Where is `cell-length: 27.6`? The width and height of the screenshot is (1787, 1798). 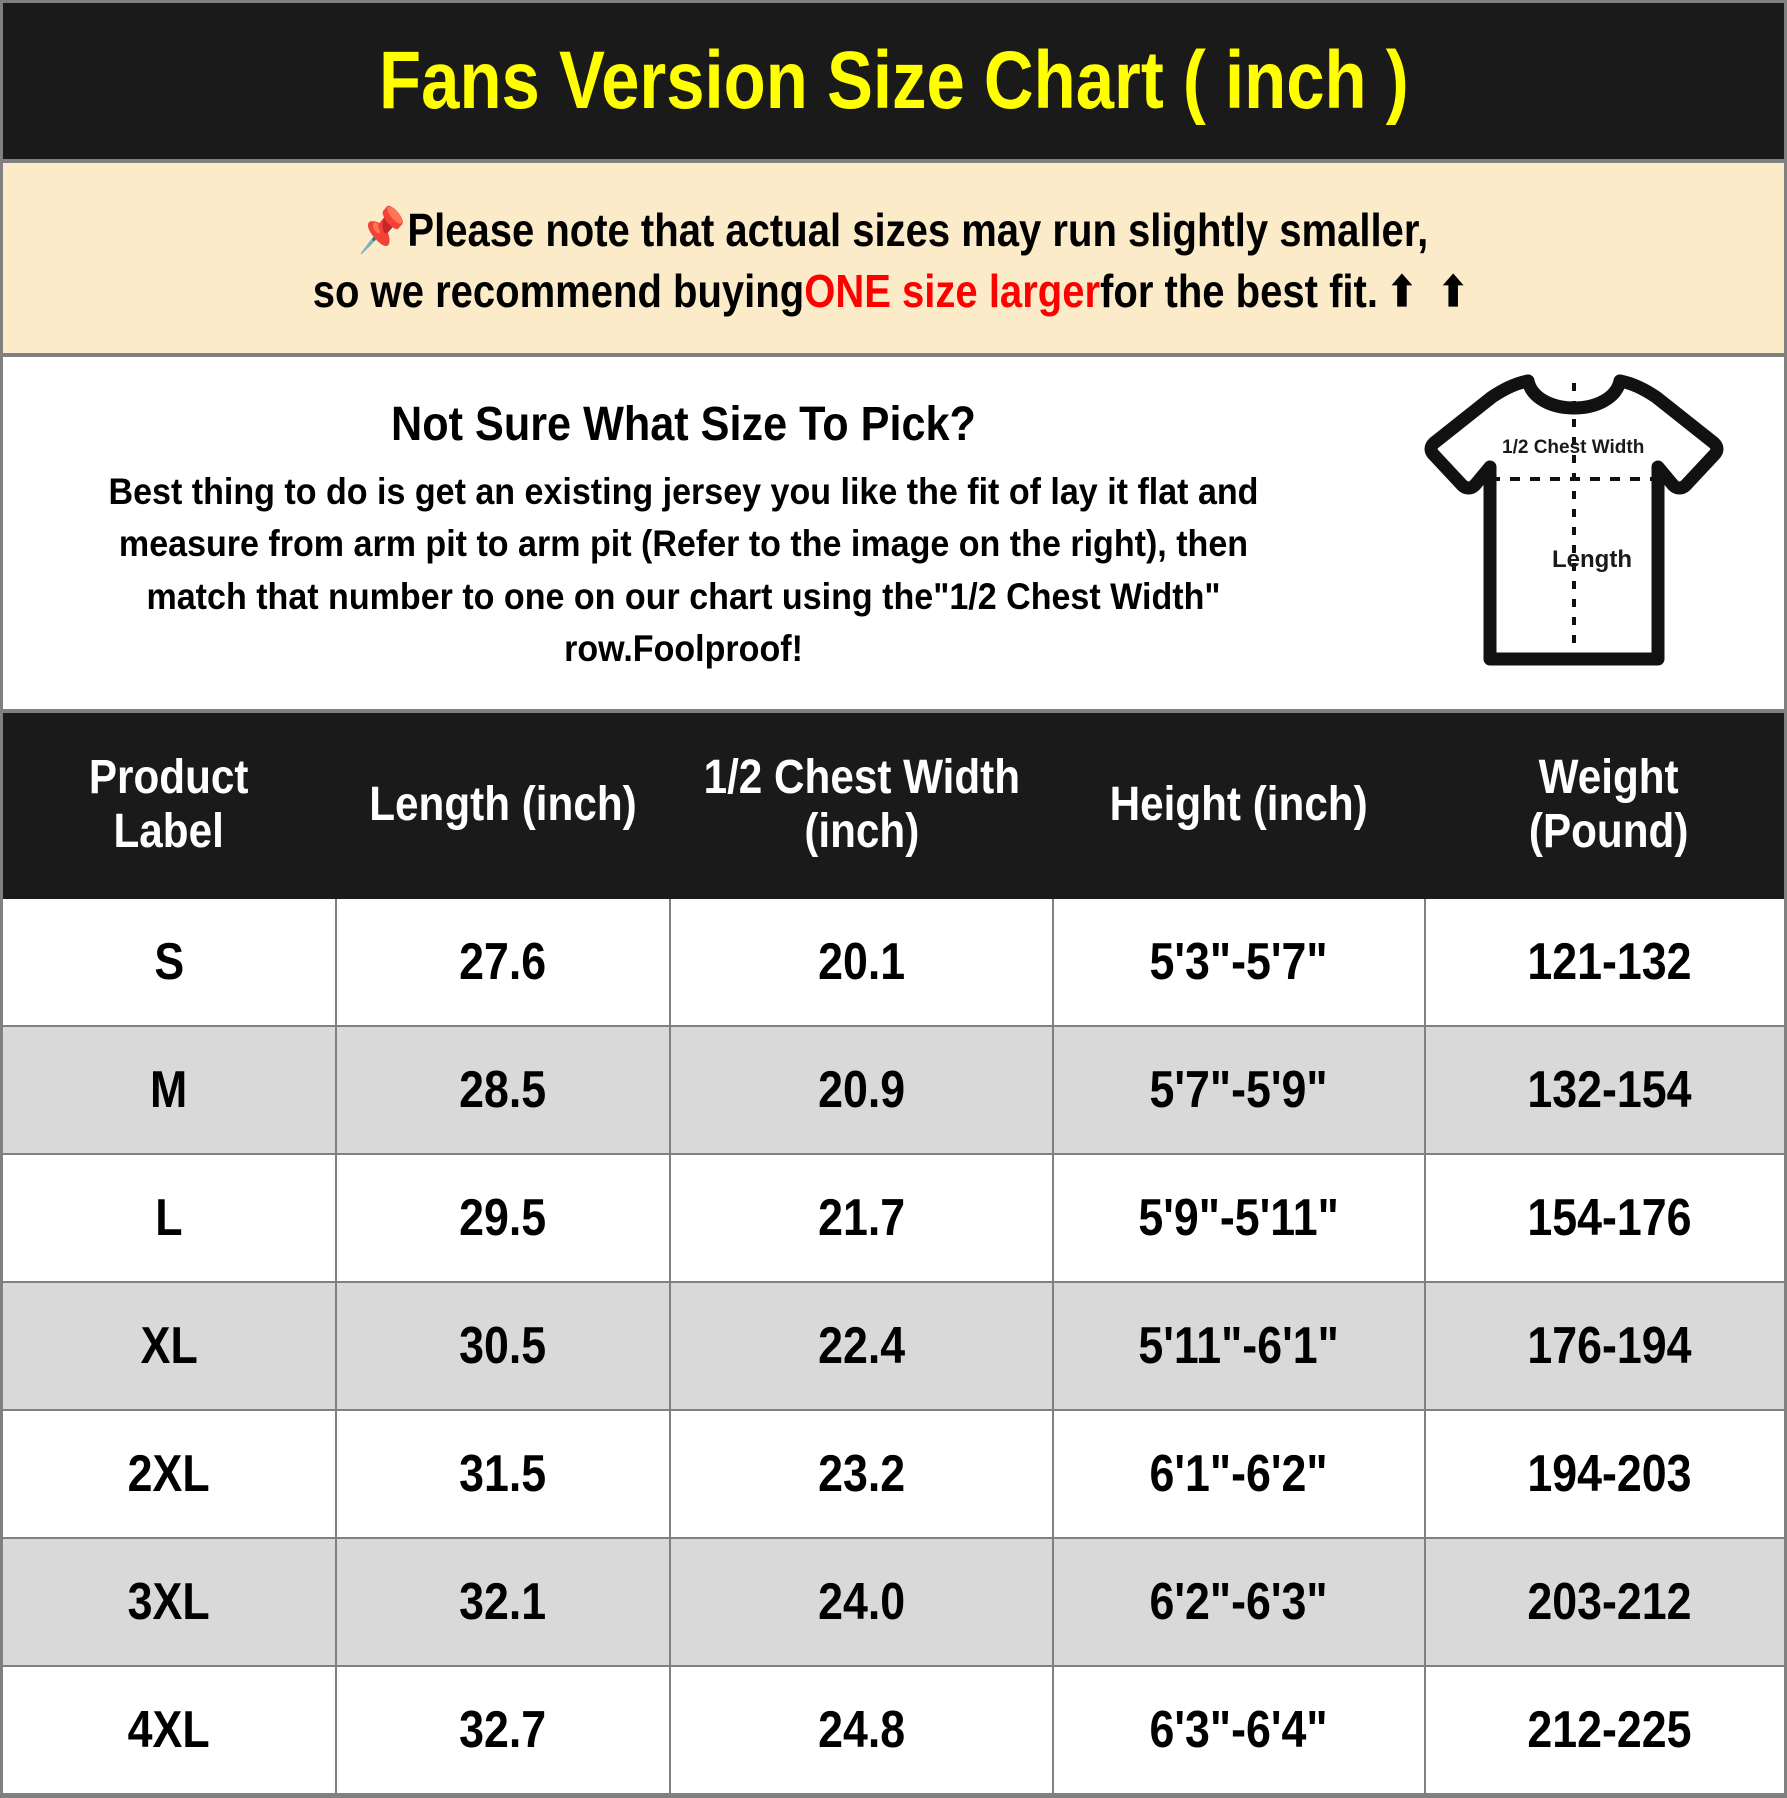
cell-length: 27.6 is located at coordinates (503, 962).